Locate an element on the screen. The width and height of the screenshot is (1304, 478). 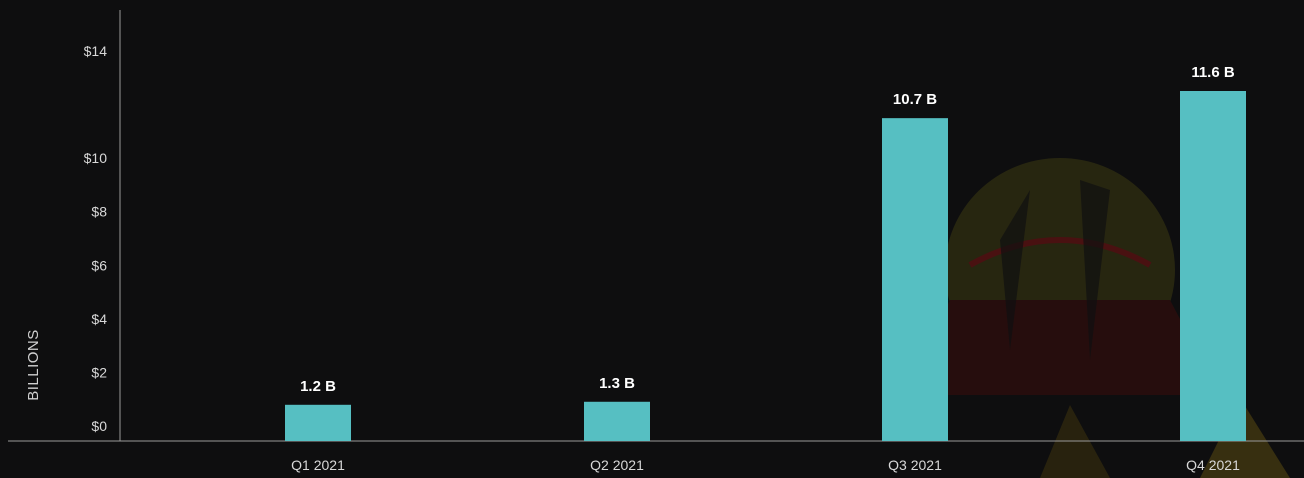
x-axis: Q1 2021 Q2 2021 Q3 2021 Q4 2021 is located at coordinates (656, 456).